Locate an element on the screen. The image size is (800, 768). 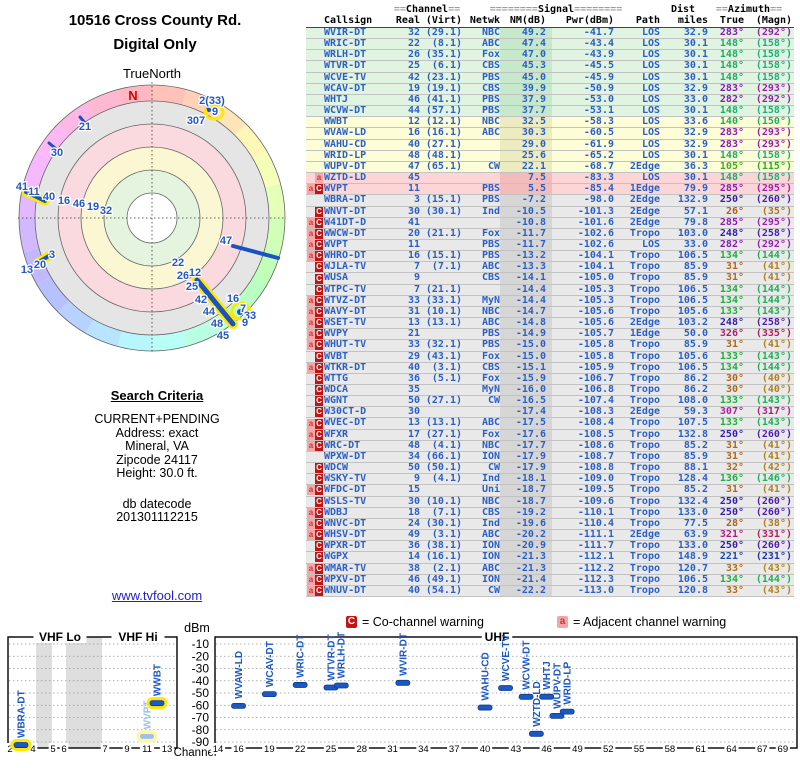
cell-distance-miles: 108.0 is located at coordinates (692, 401).